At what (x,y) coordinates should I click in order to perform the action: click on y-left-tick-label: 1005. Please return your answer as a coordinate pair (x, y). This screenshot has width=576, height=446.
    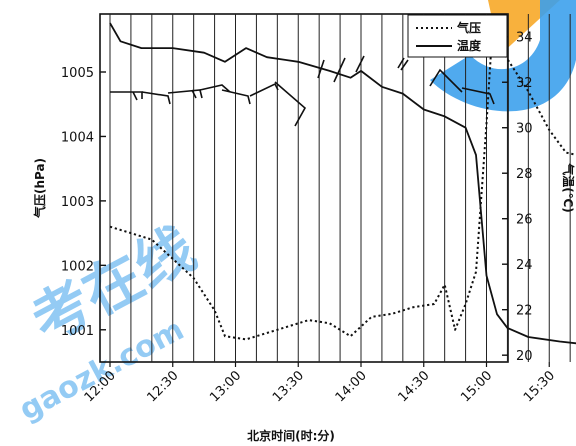
    Looking at the image, I should click on (77, 73).